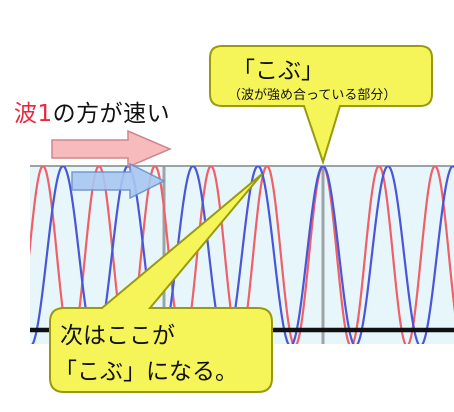 Image resolution: width=454 pixels, height=412 pixels. What do you see at coordinates (146, 372) in the screenshot?
I see `callout-bottom-line-2: 「こぶ」になる。` at bounding box center [146, 372].